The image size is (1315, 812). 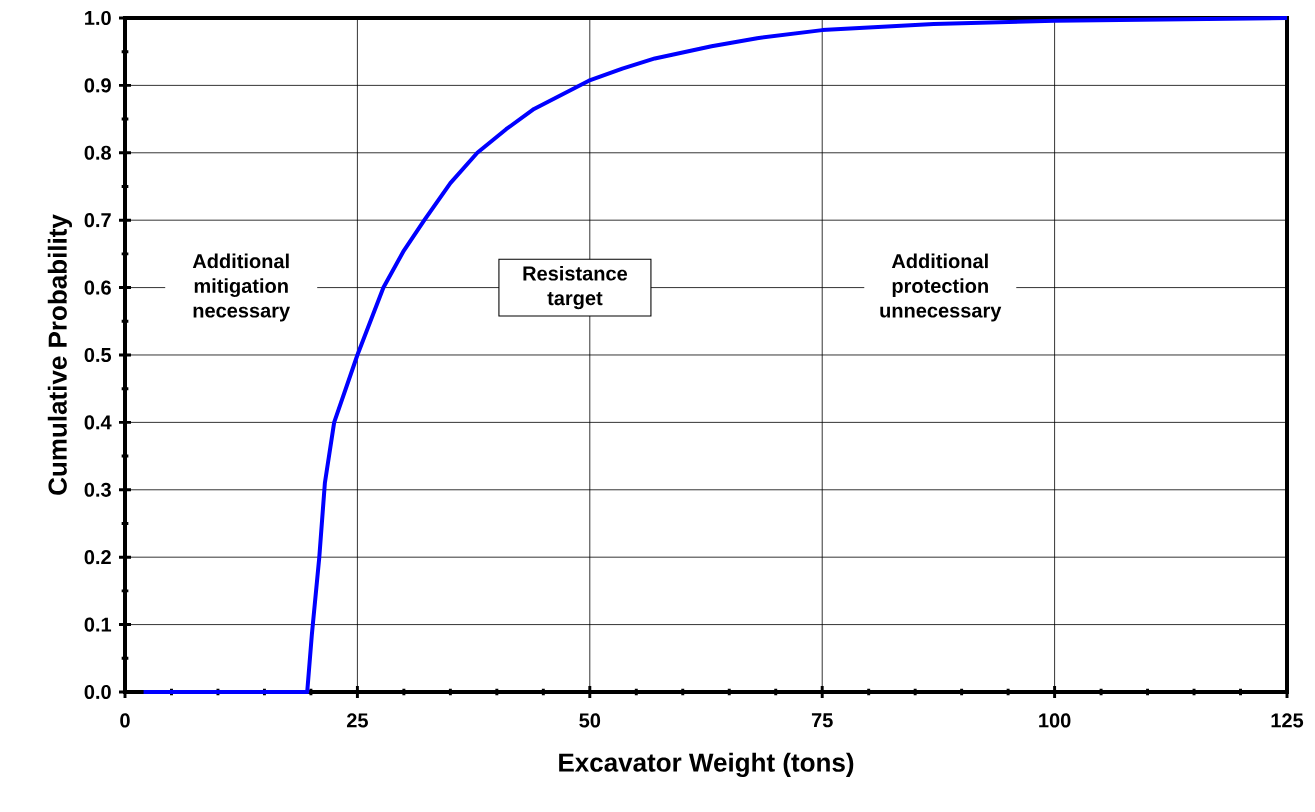 I want to click on annotation: Additional mitigation necessary, so click(x=241, y=287).